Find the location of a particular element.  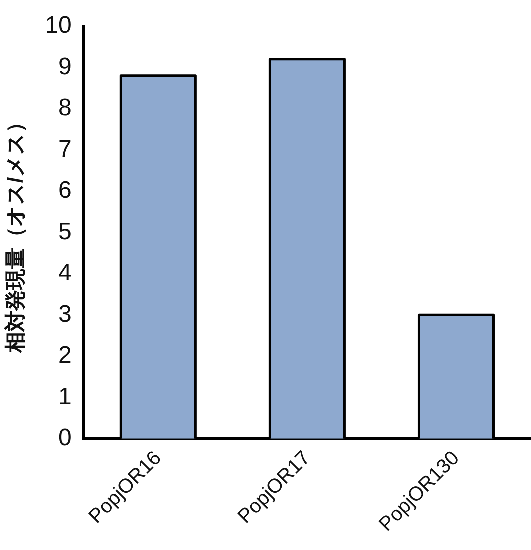

y-tick-label: 4 is located at coordinates (65, 273).